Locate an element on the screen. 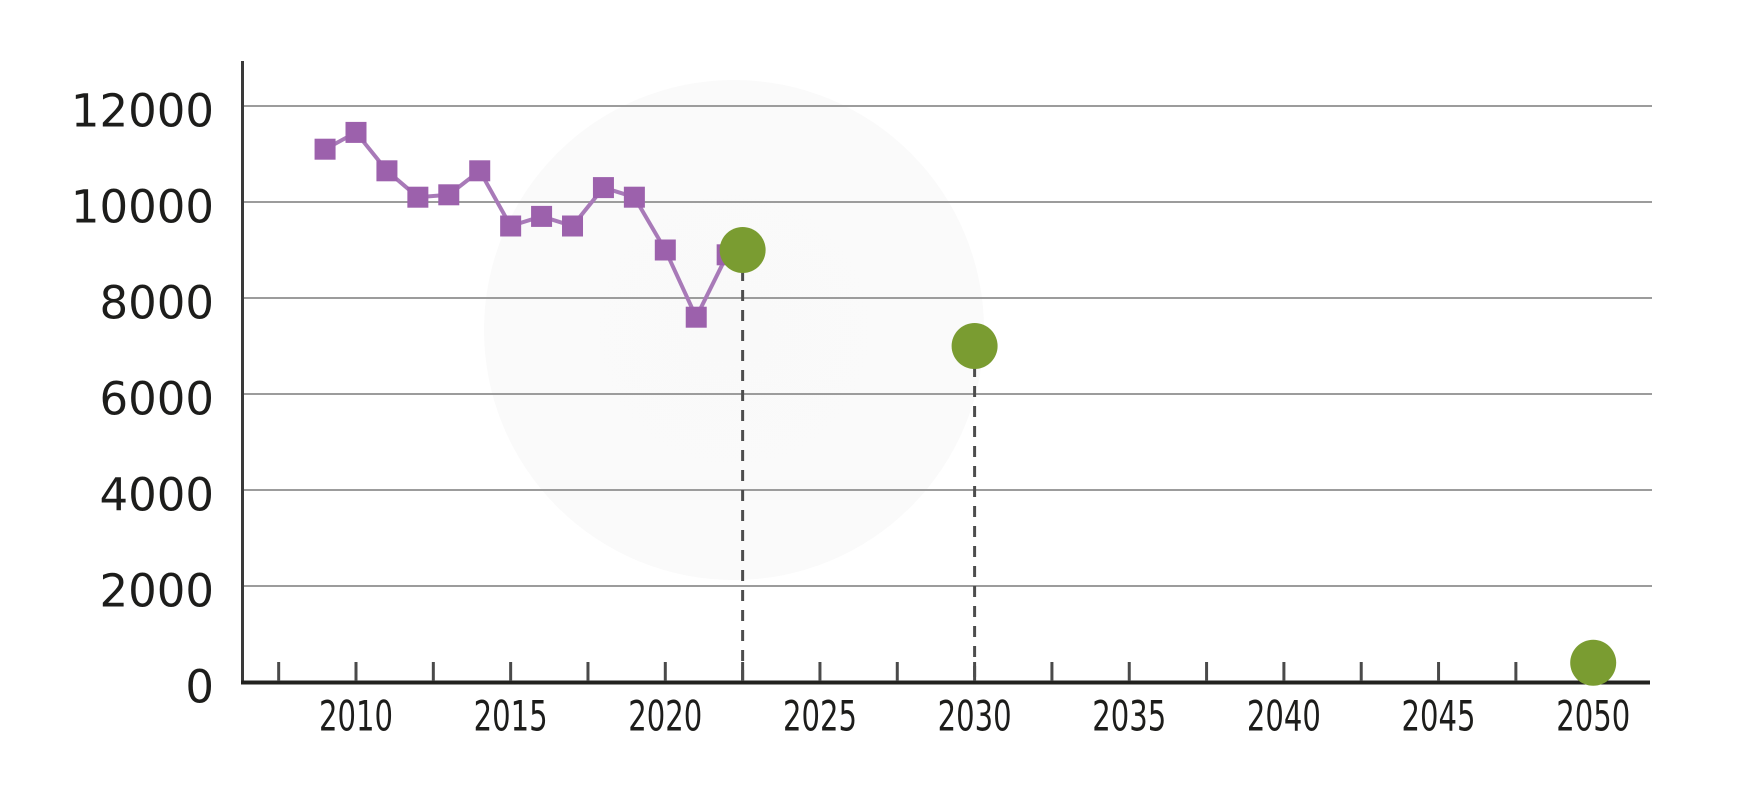 This screenshot has height=792, width=1748. x-tick-label: 2030 is located at coordinates (975, 716).